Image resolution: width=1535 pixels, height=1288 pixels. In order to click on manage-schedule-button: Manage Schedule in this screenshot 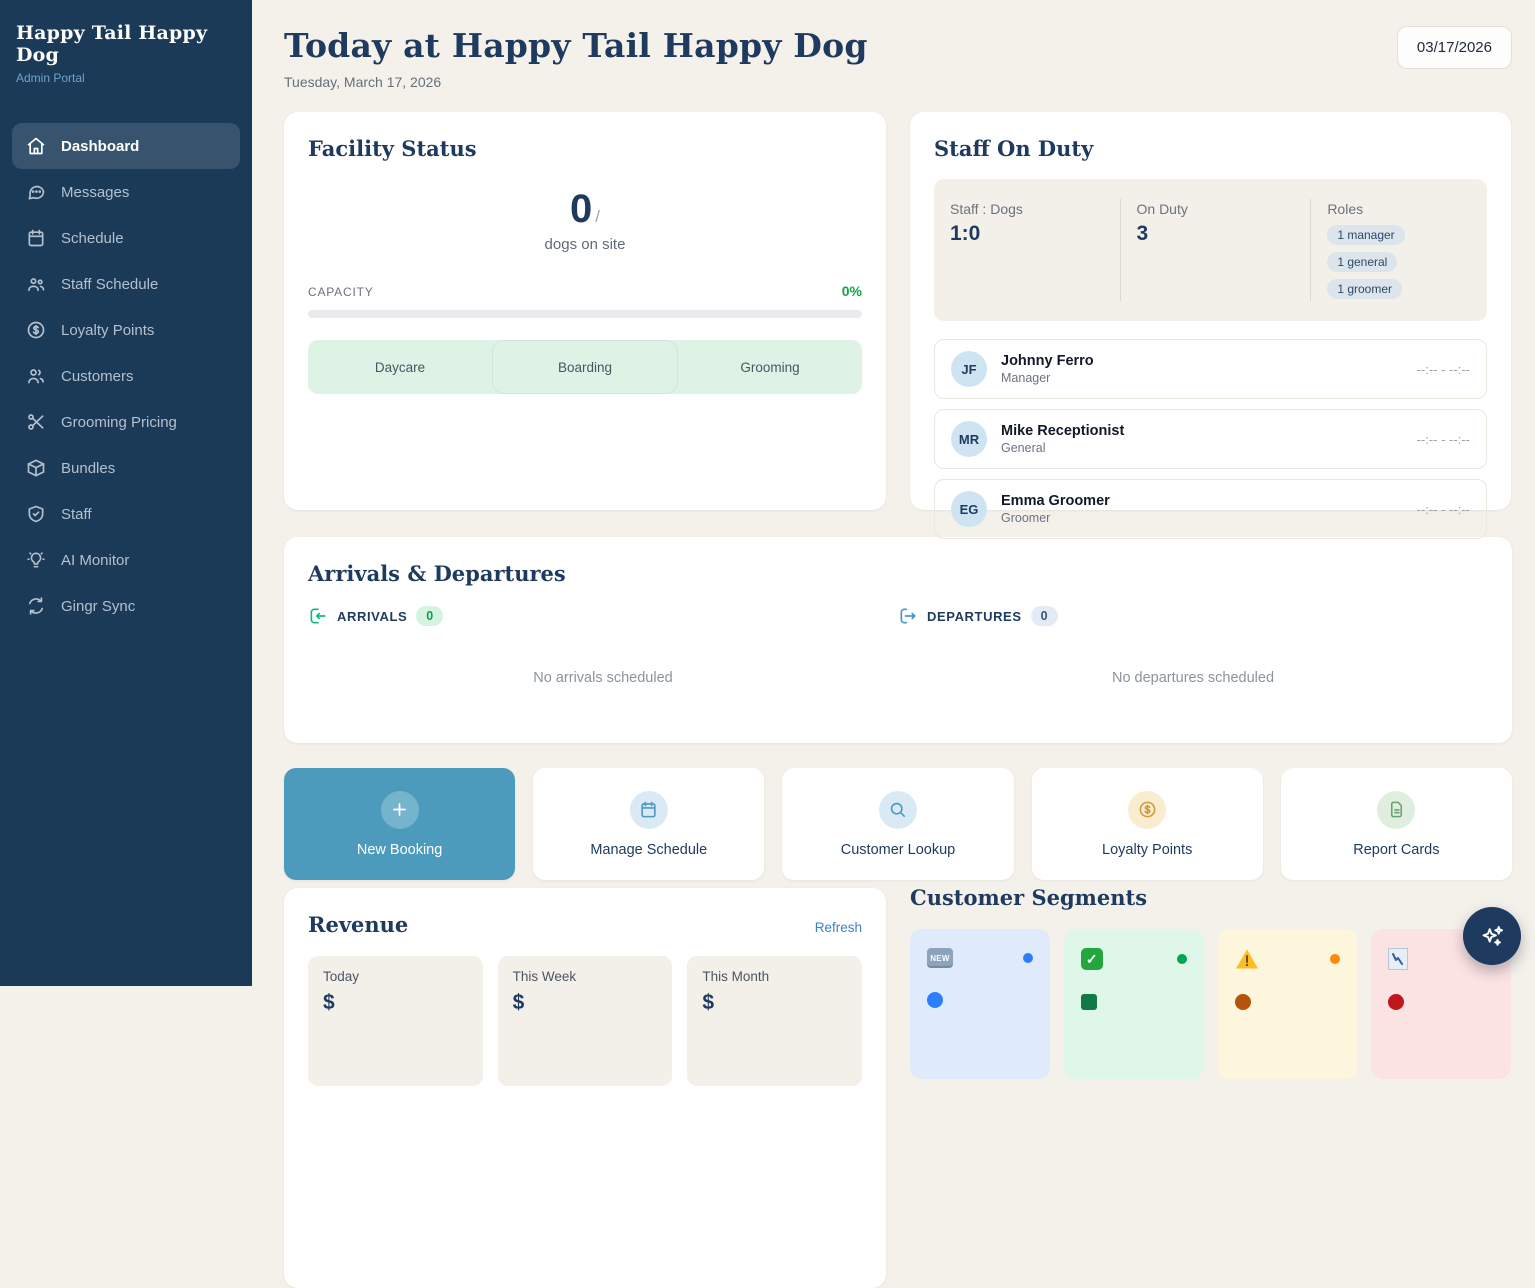, I will do `click(649, 824)`.